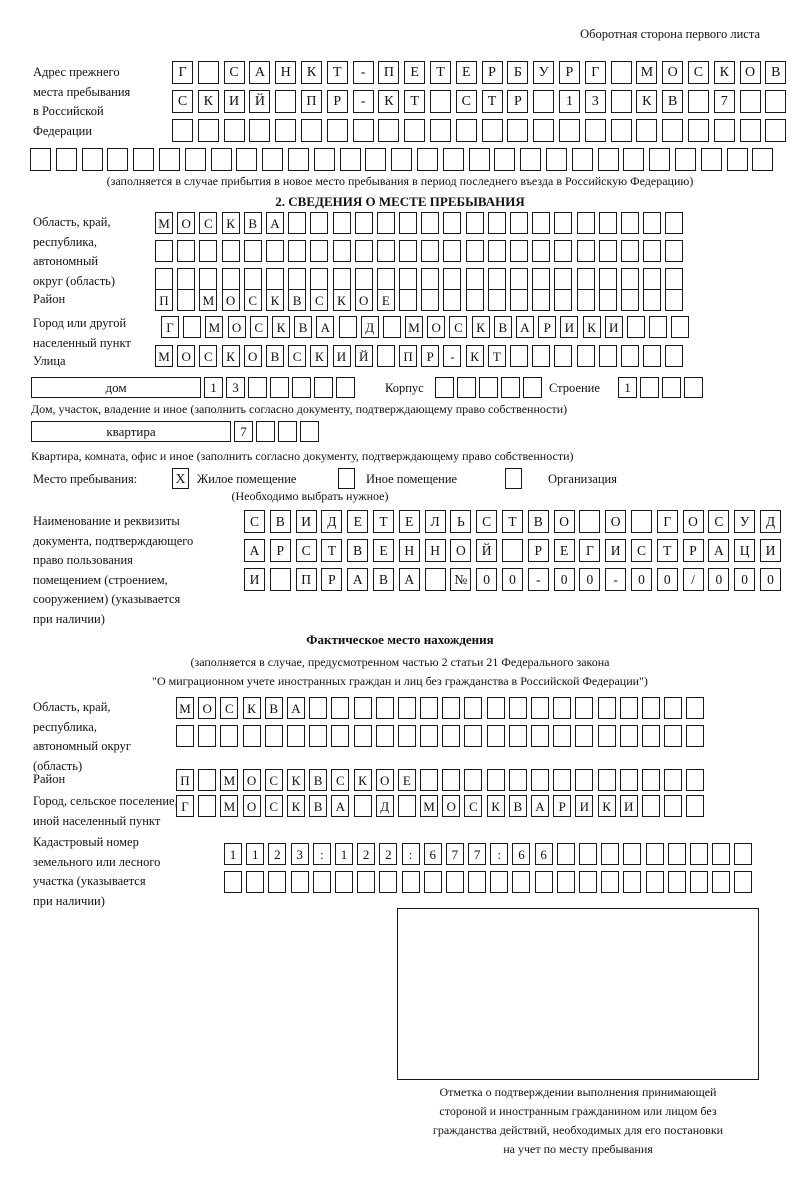 The height and width of the screenshot is (1180, 800). Describe the element at coordinates (492, 72) in the screenshot. I see `prev-addr-c-12: Р` at that location.